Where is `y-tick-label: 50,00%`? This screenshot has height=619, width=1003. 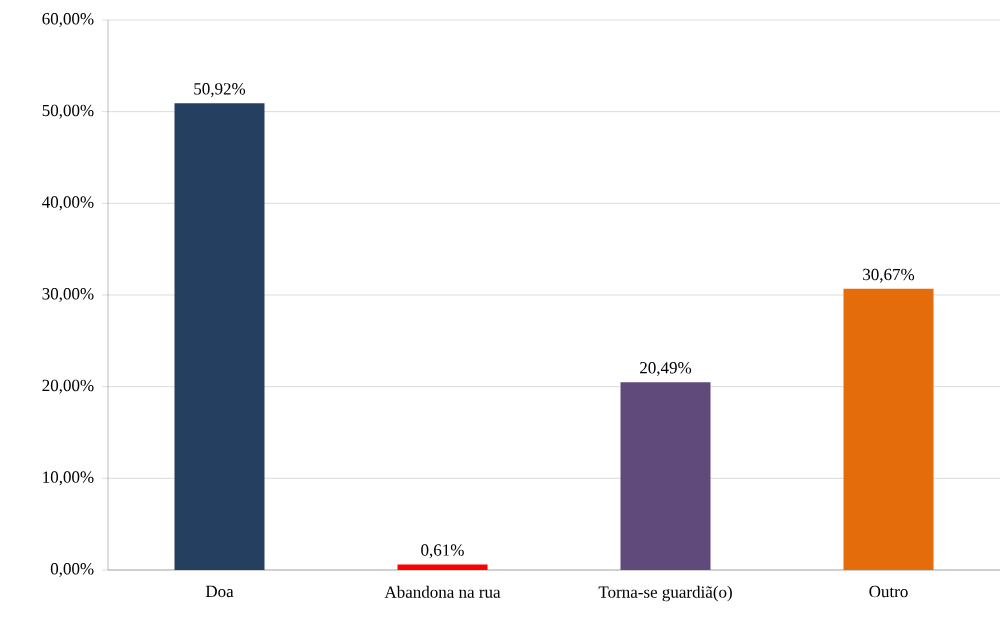 y-tick-label: 50,00% is located at coordinates (68, 111).